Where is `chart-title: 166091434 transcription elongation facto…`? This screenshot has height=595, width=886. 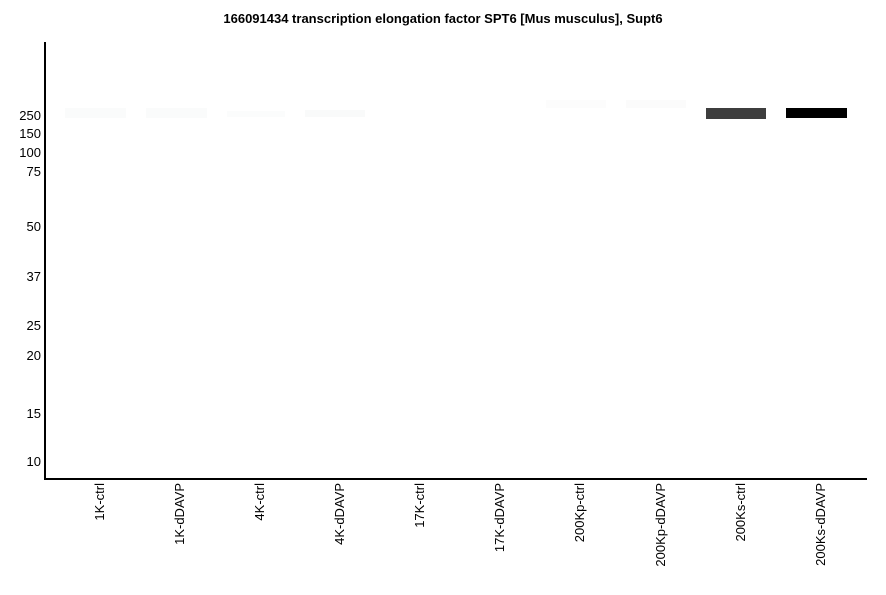
chart-title: 166091434 transcription elongation facto… is located at coordinates (443, 18).